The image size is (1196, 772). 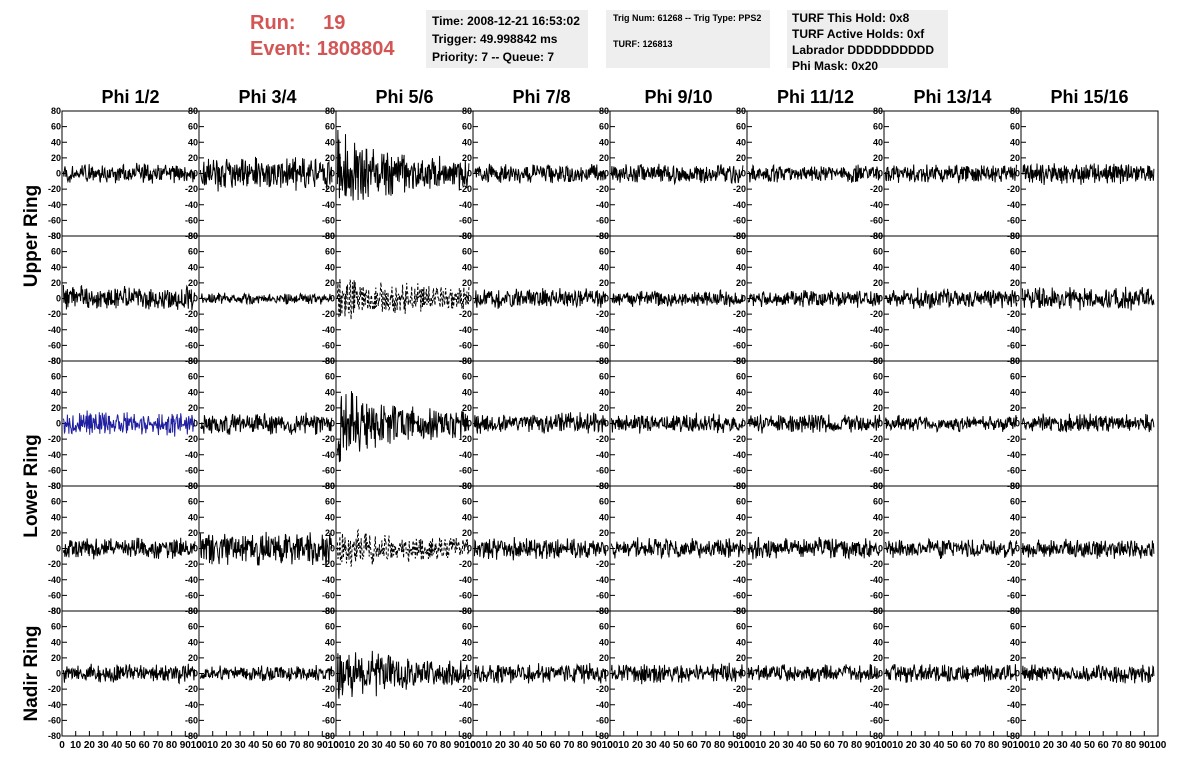 What do you see at coordinates (1017, 674) in the screenshot?
I see `y-tick-label-r4-c7-4: 0` at bounding box center [1017, 674].